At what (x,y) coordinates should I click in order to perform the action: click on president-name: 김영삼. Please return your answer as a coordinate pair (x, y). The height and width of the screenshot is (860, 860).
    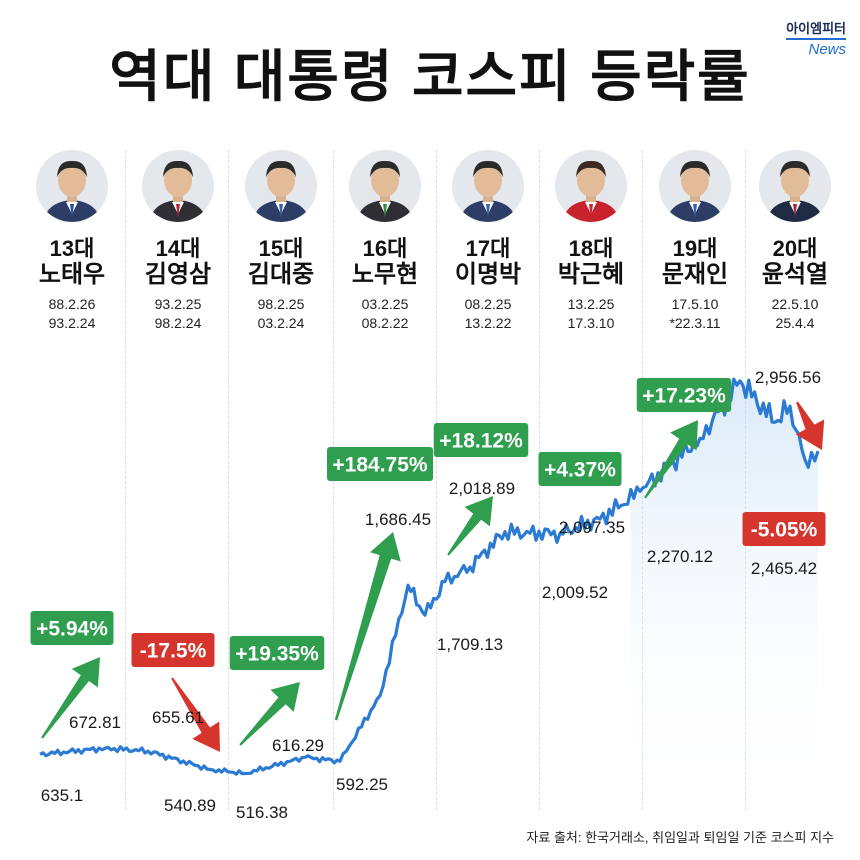
    Looking at the image, I should click on (178, 274).